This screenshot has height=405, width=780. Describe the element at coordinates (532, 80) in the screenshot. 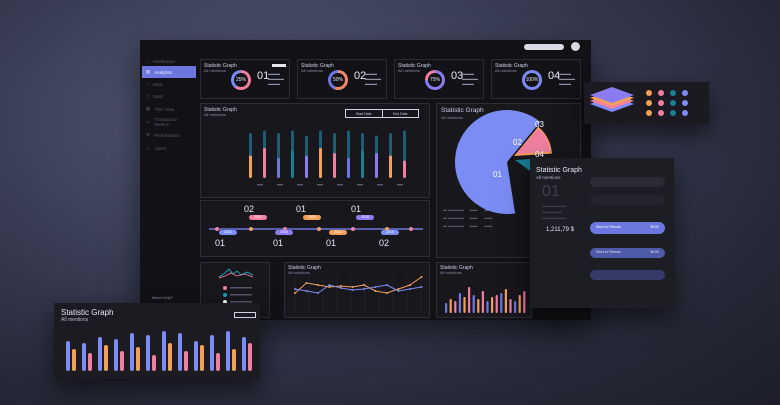

I see `donut-chart: 100%` at that location.